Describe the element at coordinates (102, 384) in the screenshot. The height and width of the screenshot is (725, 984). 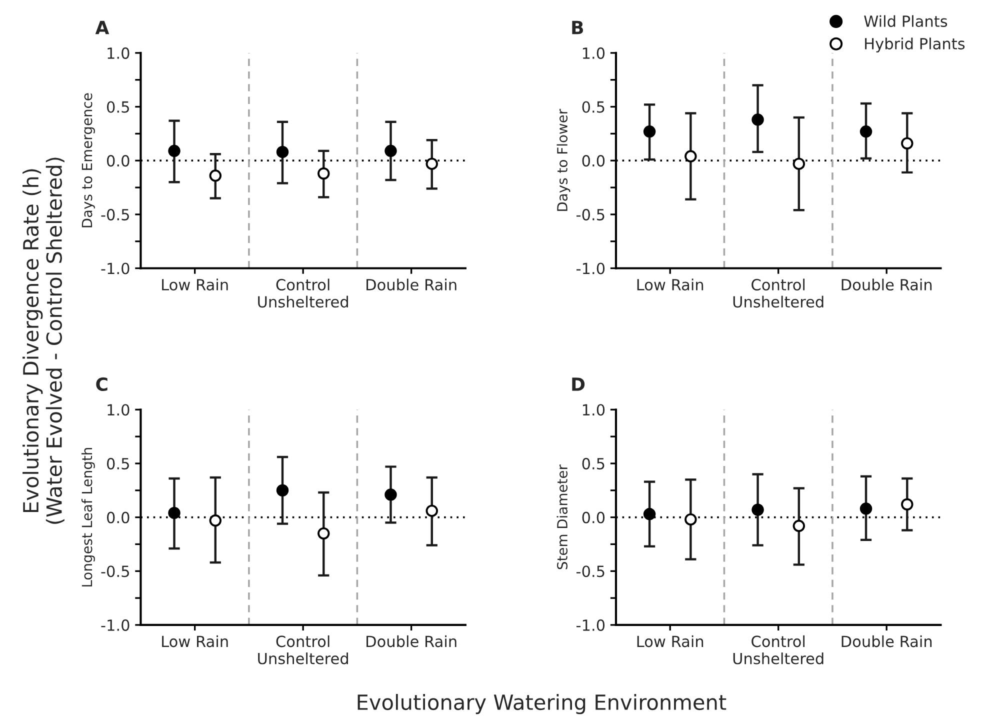
I see `chart-title: C` at that location.